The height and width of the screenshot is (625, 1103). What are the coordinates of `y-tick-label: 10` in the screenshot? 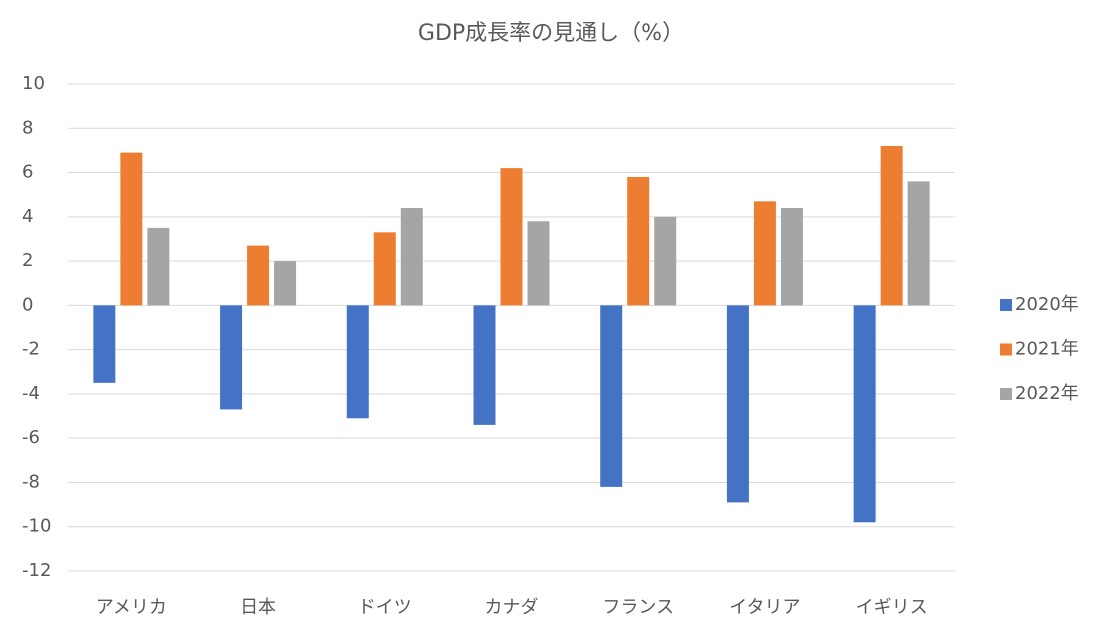 It's located at (33, 83).